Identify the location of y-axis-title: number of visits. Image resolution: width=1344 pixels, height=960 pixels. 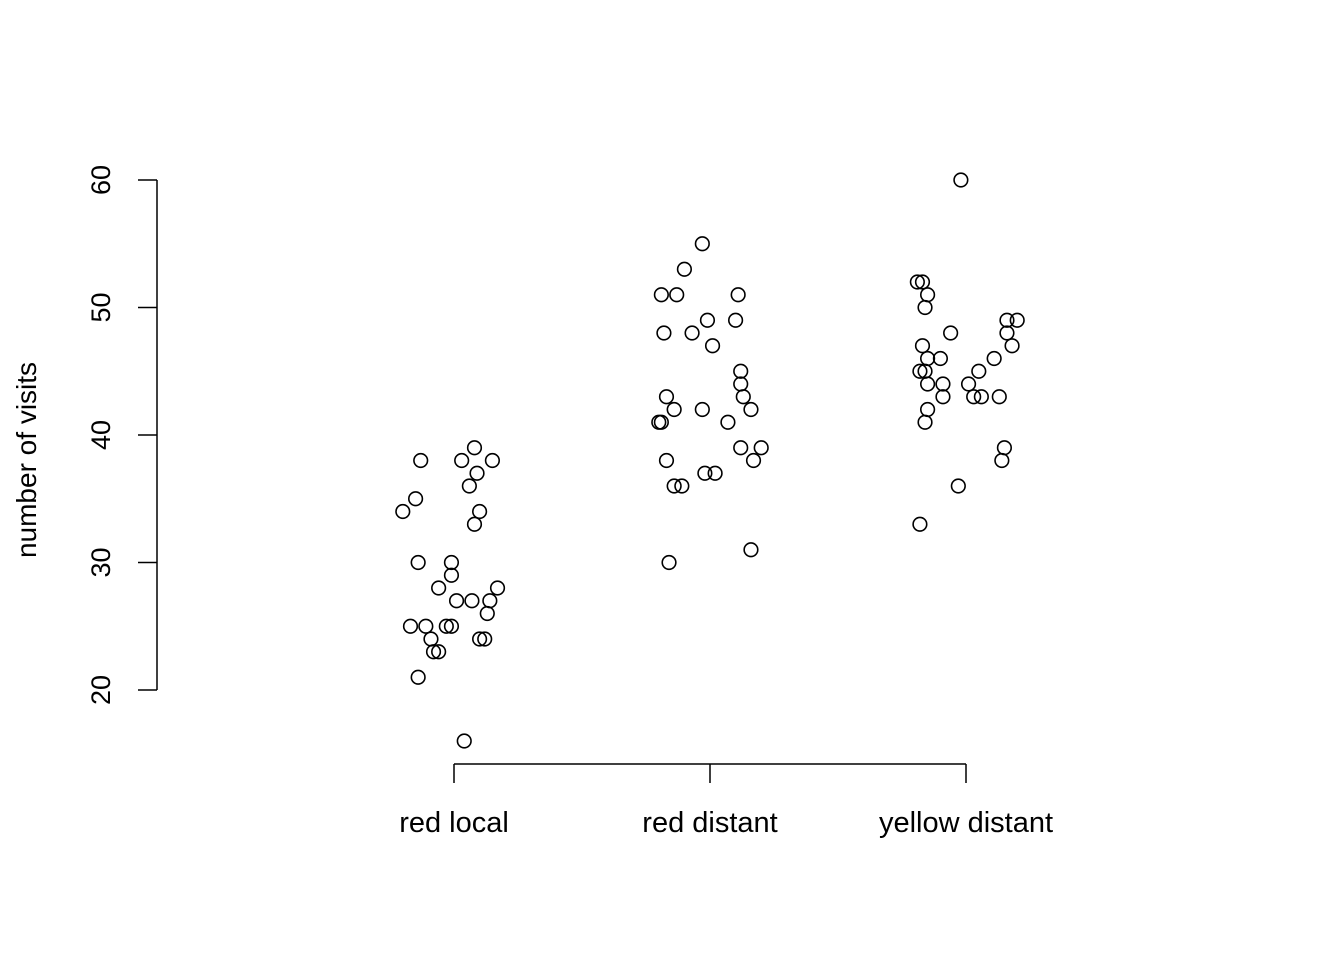
(26, 460).